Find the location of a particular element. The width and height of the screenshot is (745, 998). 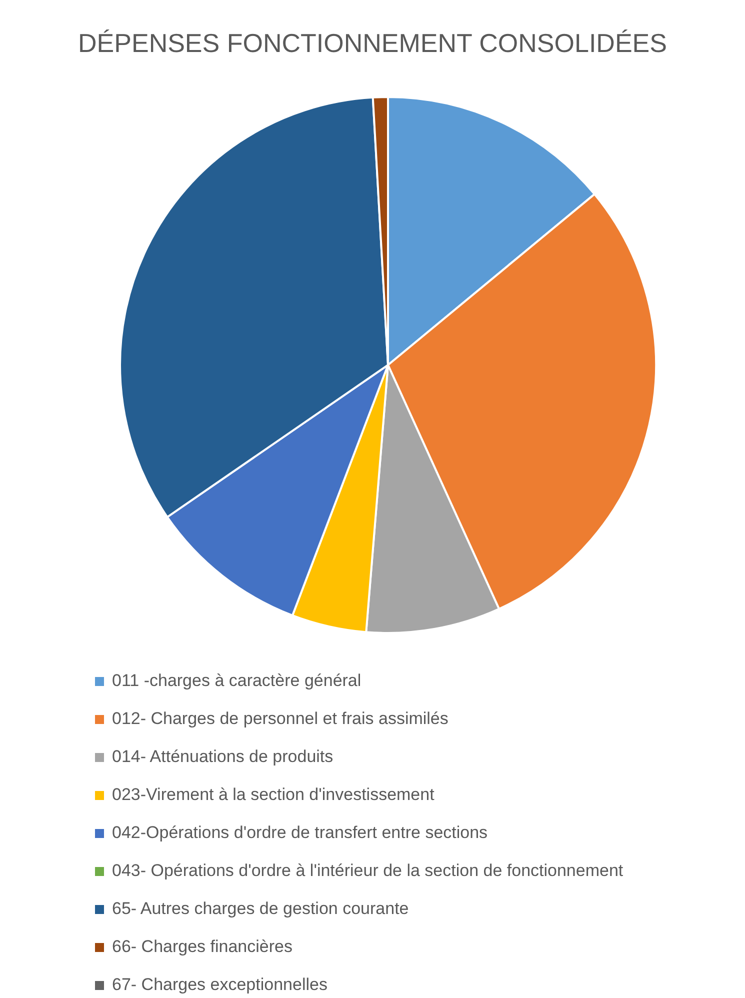

legend-label: 014- Atténuations de produits is located at coordinates (223, 757).